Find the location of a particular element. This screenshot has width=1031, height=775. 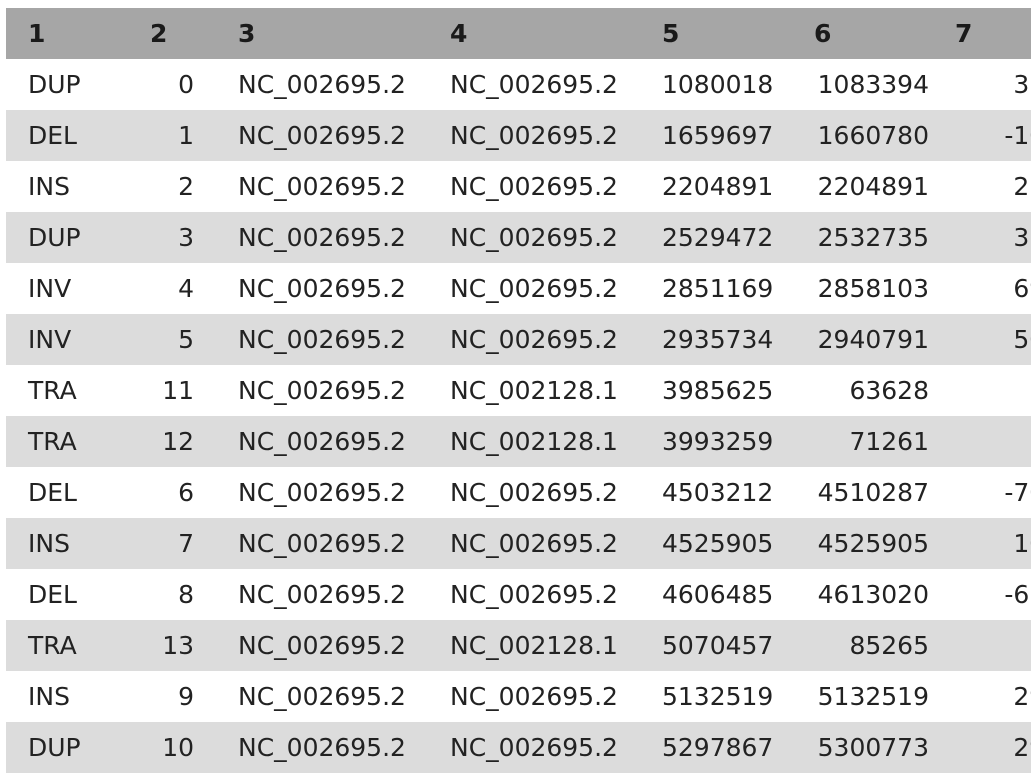

table-cell-col-6: 2532735 is located at coordinates (873, 237).